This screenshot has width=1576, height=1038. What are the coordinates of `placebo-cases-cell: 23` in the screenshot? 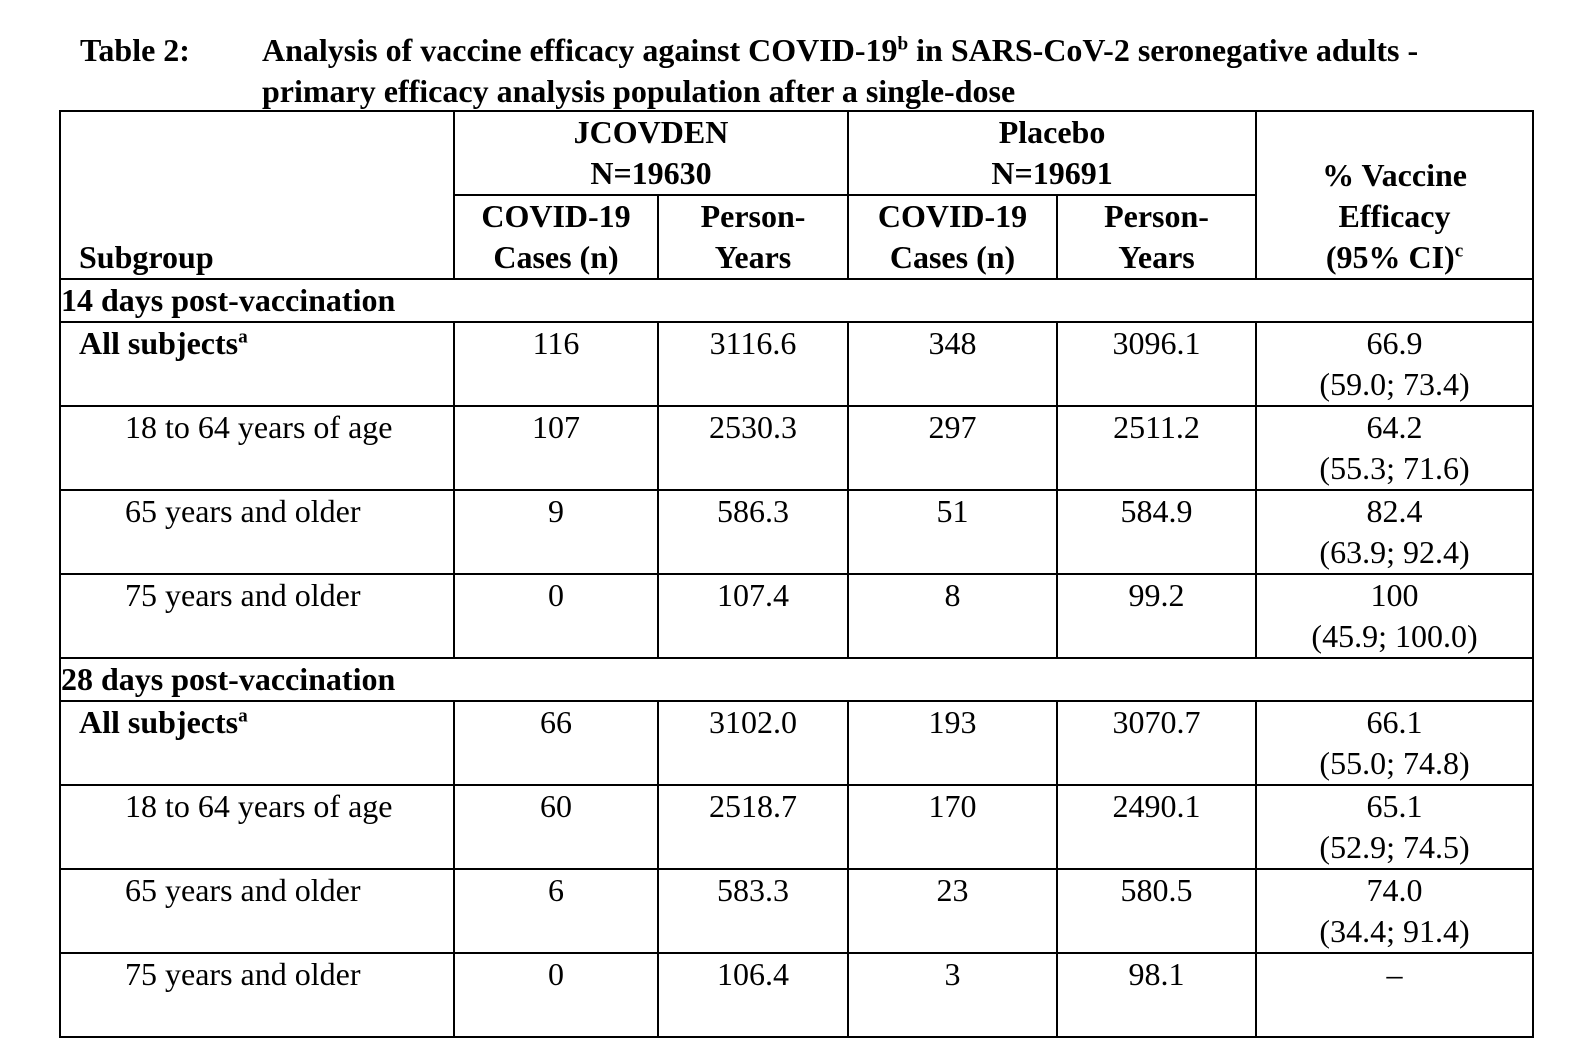 It's located at (953, 911).